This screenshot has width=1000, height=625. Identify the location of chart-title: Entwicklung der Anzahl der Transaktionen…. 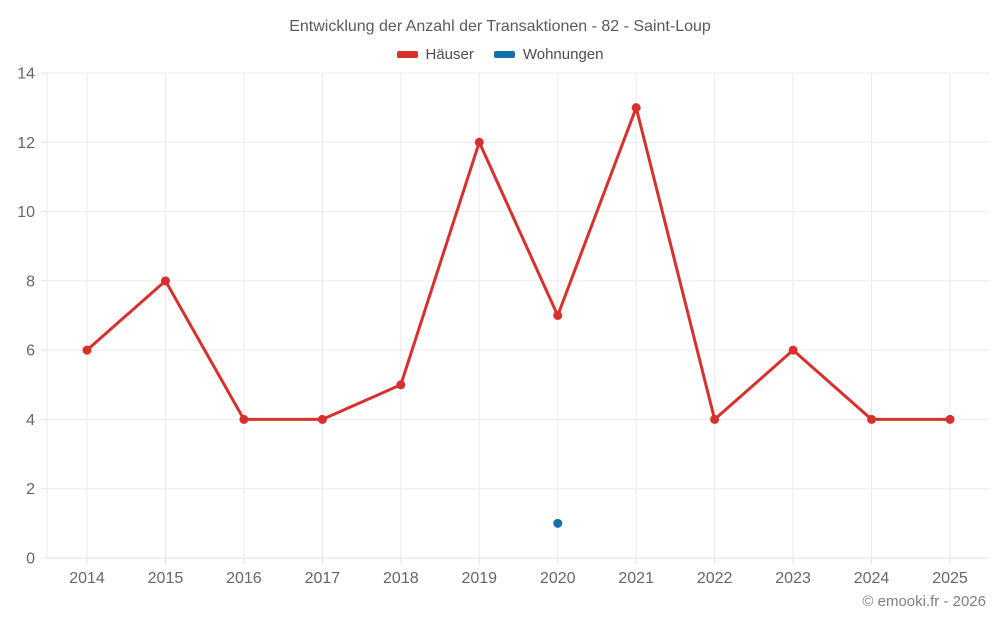
(500, 26).